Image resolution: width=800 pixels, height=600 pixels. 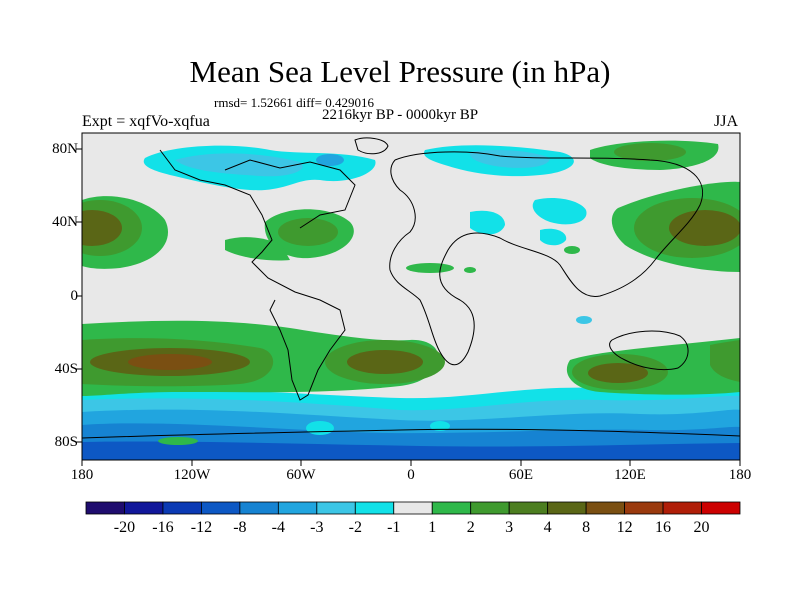 I want to click on colorbar-label: -2, so click(x=355, y=527).